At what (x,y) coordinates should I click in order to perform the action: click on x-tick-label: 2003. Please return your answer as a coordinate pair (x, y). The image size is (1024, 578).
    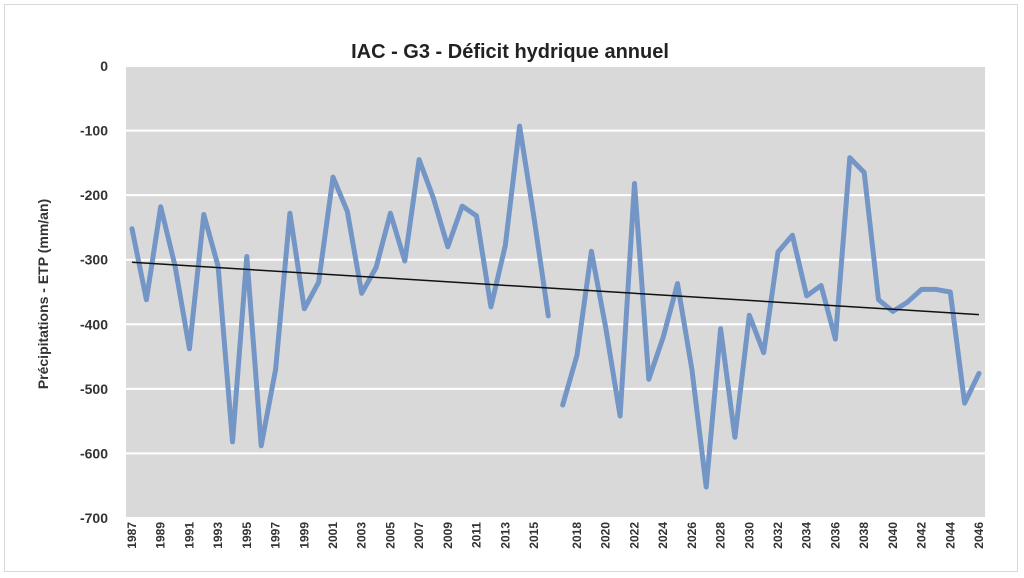
    Looking at the image, I should click on (362, 535).